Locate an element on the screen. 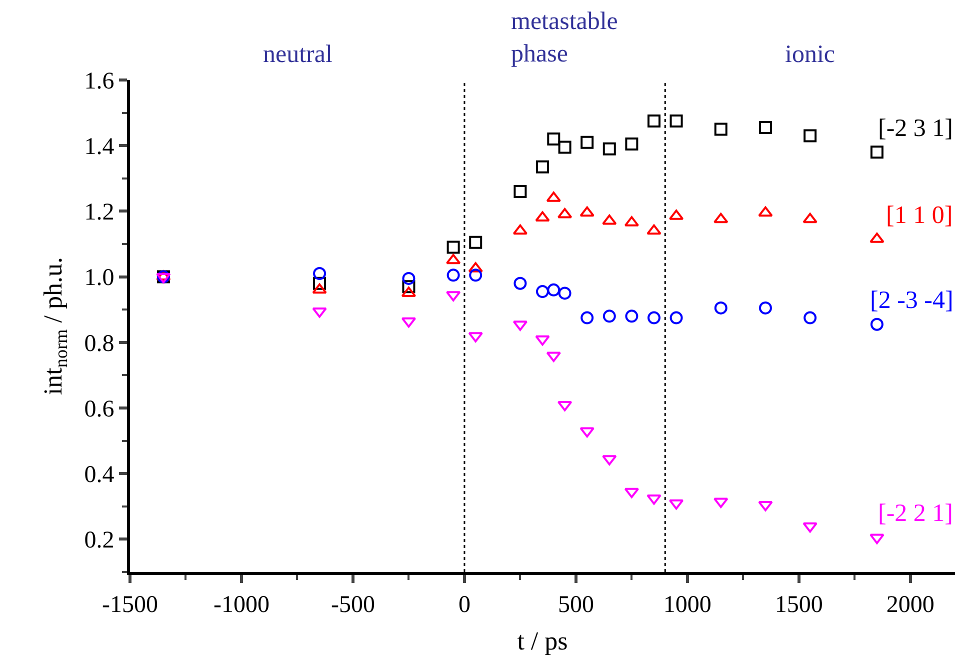 Image resolution: width=974 pixels, height=668 pixels. y-tick-label: 1.2 is located at coordinates (99, 213).